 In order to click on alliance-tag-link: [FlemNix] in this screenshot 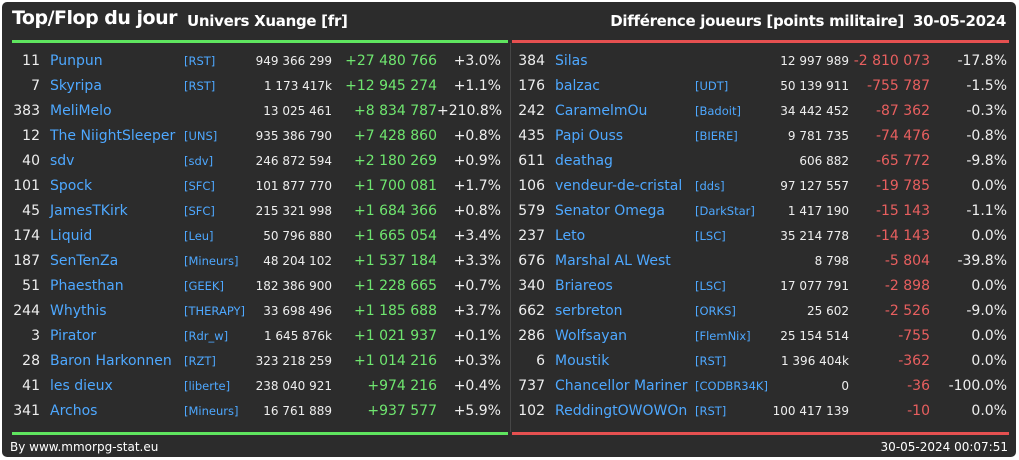, I will do `click(723, 336)`.